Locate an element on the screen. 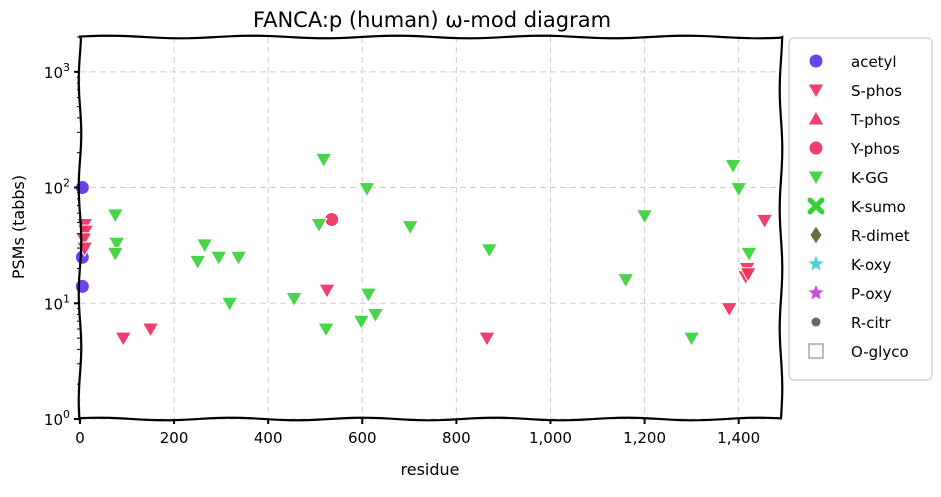 The width and height of the screenshot is (941, 497). legend-label: S-phos is located at coordinates (876, 91).